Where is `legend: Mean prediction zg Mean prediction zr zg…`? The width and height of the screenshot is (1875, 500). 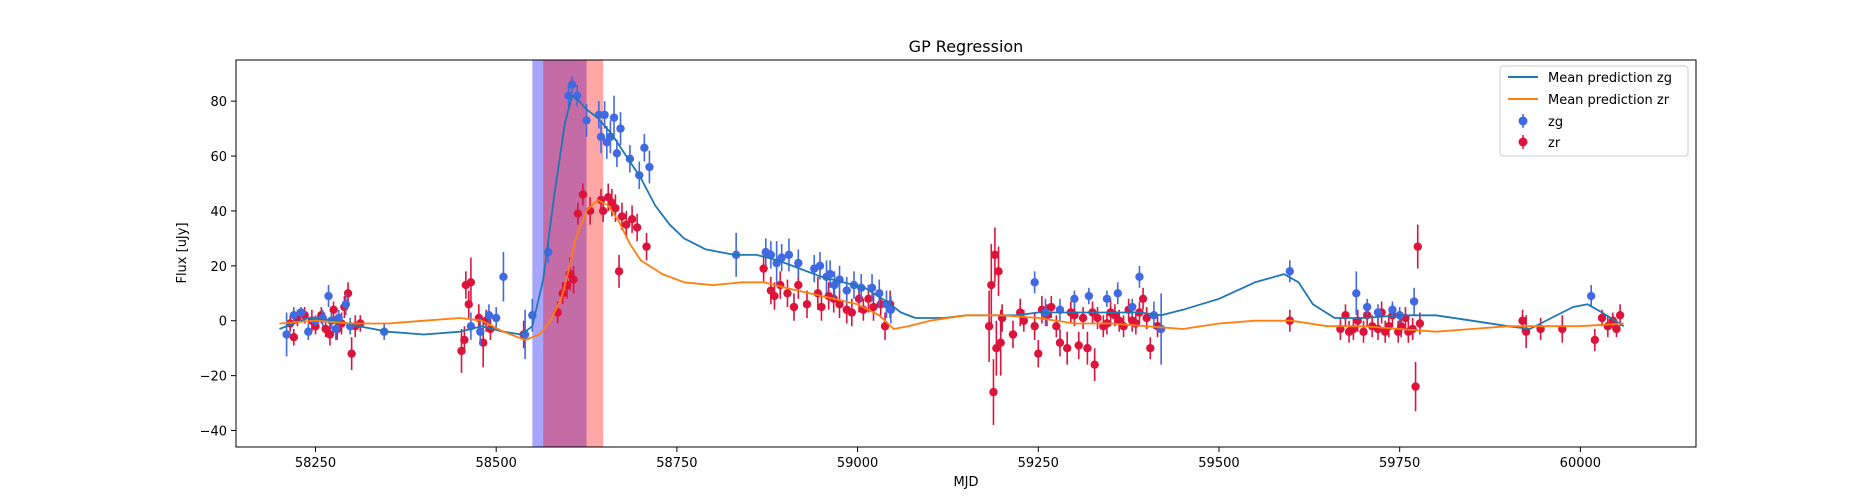 legend: Mean prediction zg Mean prediction zr zg… is located at coordinates (1594, 111).